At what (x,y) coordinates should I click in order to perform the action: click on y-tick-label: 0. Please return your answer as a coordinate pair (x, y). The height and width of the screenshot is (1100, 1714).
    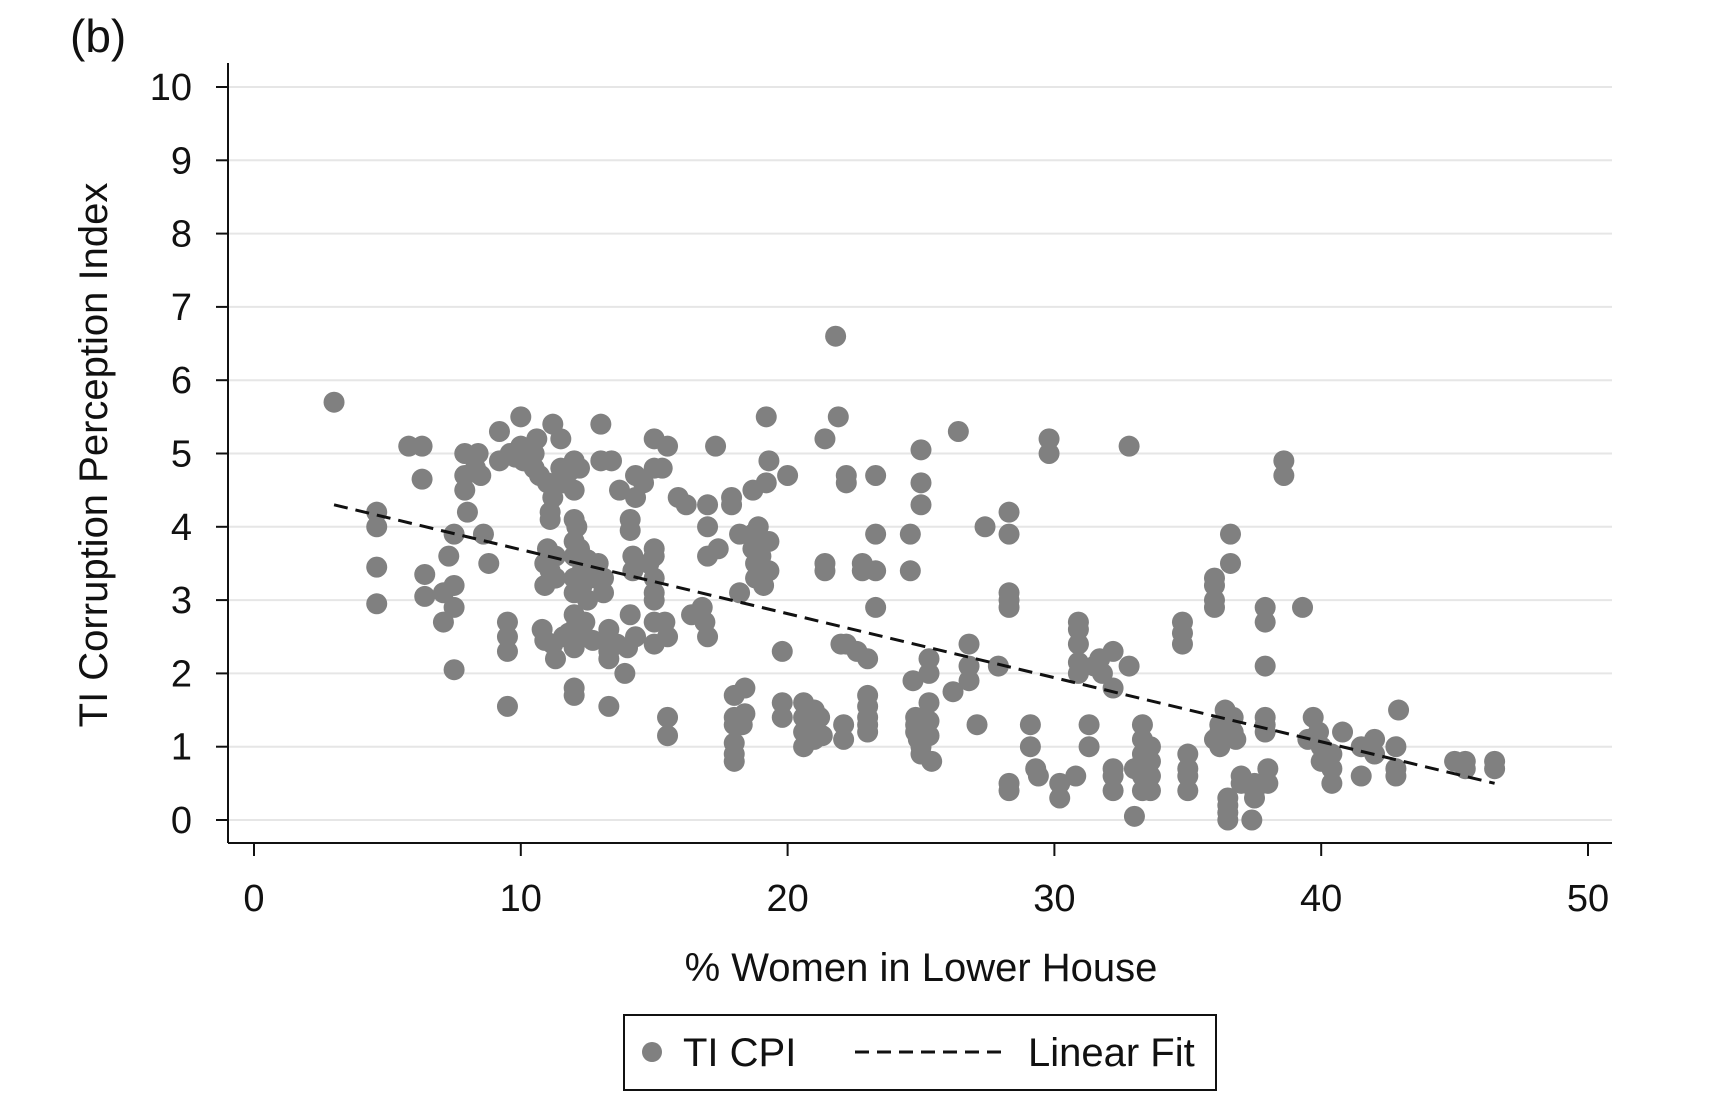
    Looking at the image, I should click on (181, 821).